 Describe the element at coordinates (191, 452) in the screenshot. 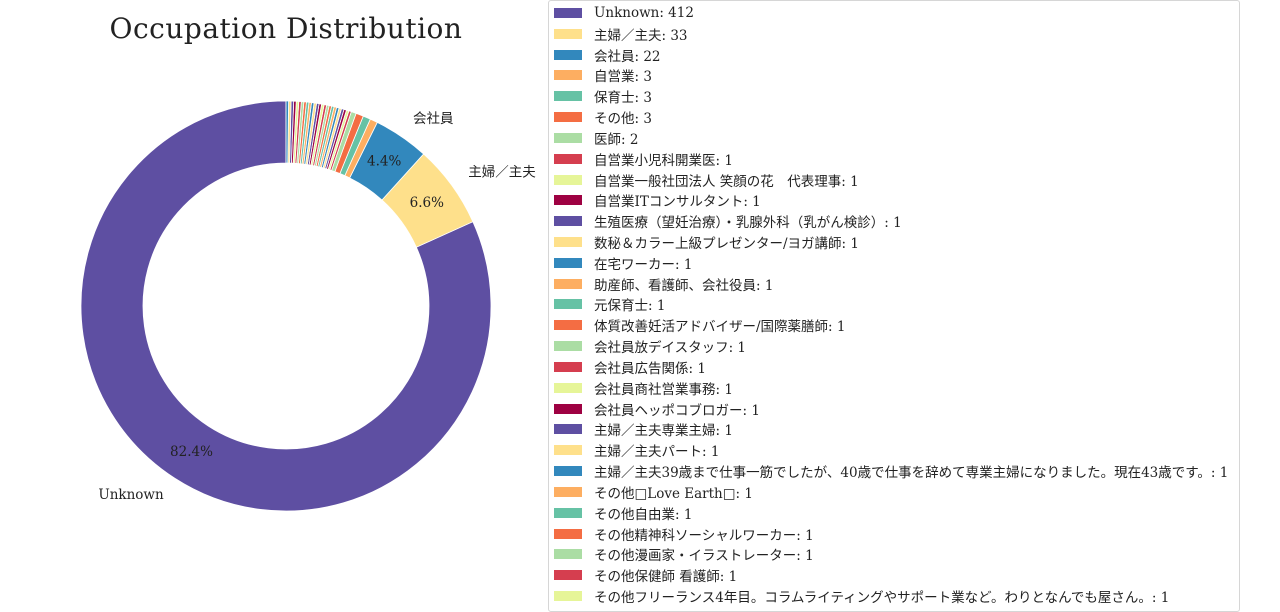

I see `slice-percent-label: 82.4%` at that location.